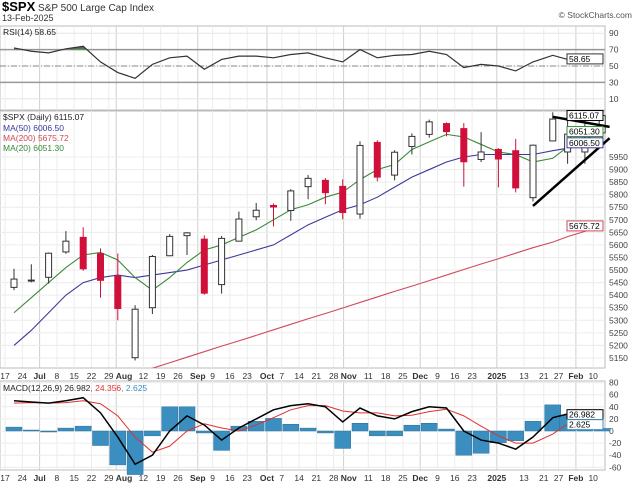  I want to click on x-tick-label: Sep, so click(198, 376).